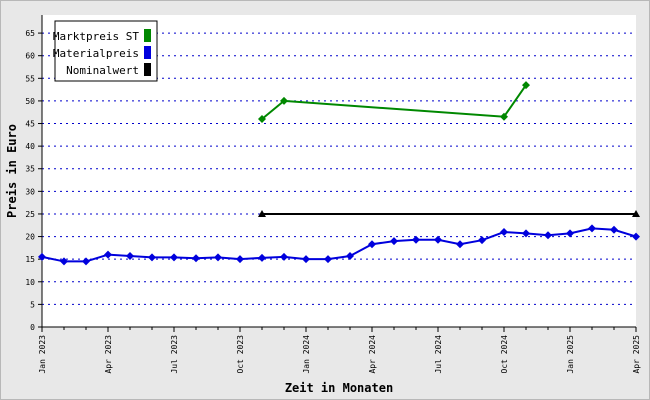  I want to click on y-tick-label-0: 0, so click(32, 327).